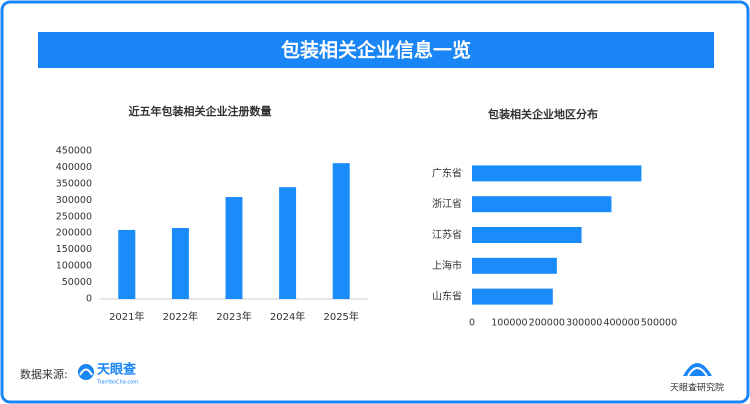 The image size is (750, 404). What do you see at coordinates (659, 323) in the screenshot?
I see `x-tick-label: 500000` at bounding box center [659, 323].